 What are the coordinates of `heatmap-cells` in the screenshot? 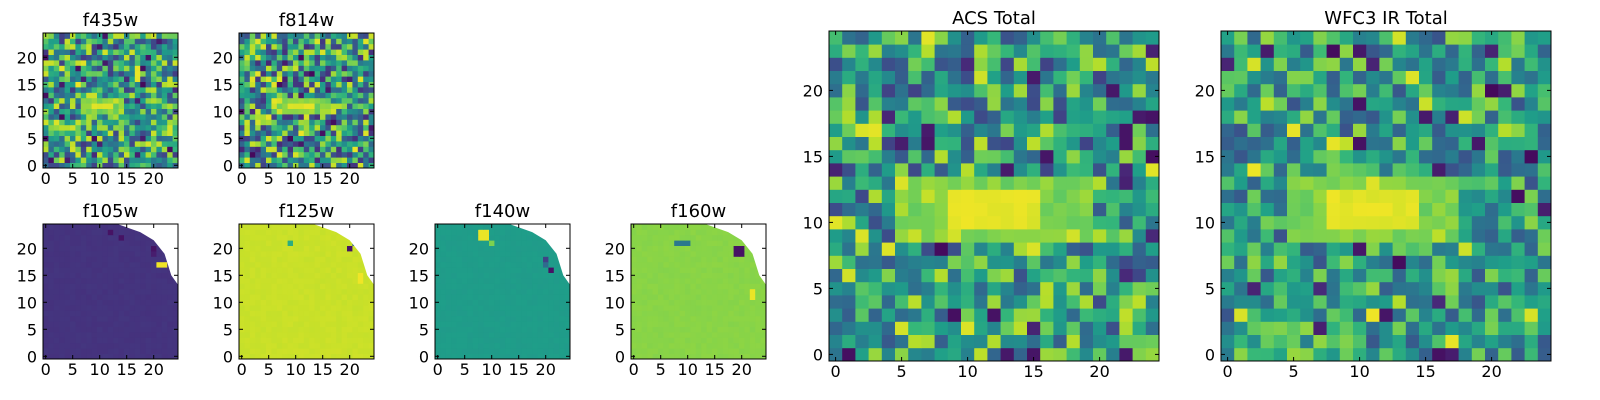 It's located at (307, 292).